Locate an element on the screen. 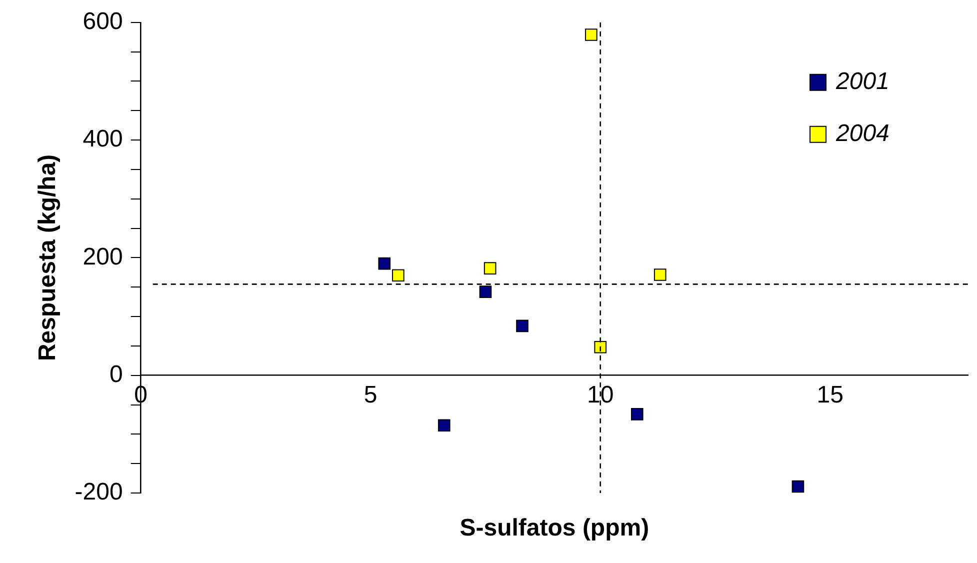  x-tick-label: 5 is located at coordinates (371, 394).